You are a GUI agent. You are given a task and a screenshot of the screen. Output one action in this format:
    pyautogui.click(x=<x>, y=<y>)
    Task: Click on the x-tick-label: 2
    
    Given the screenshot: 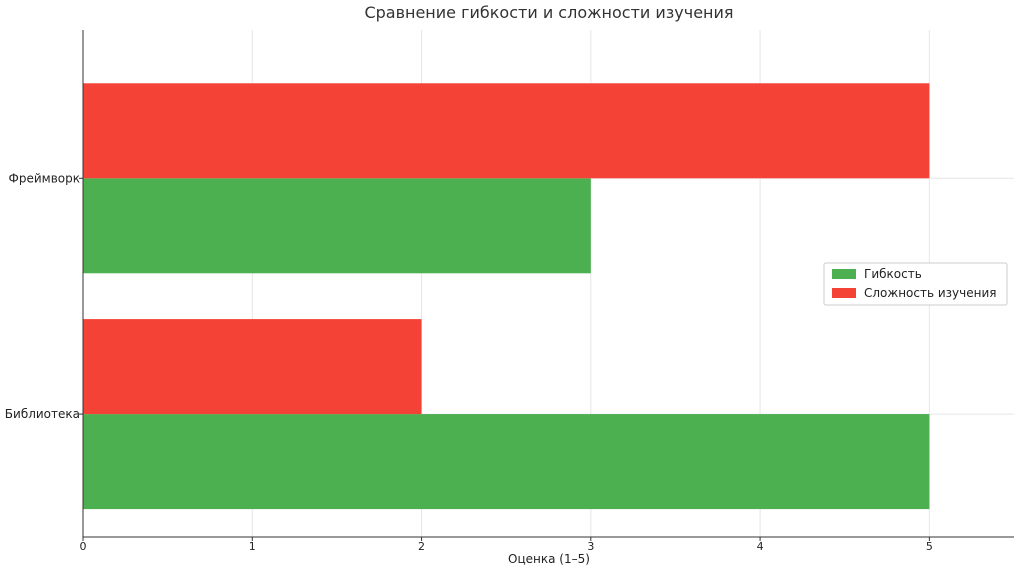 What is the action you would take?
    pyautogui.click(x=421, y=546)
    